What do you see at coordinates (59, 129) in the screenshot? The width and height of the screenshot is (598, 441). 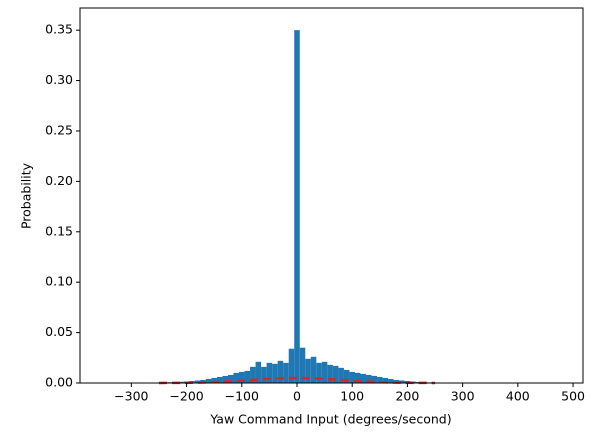 I see `y-tick-label: 0.25` at bounding box center [59, 129].